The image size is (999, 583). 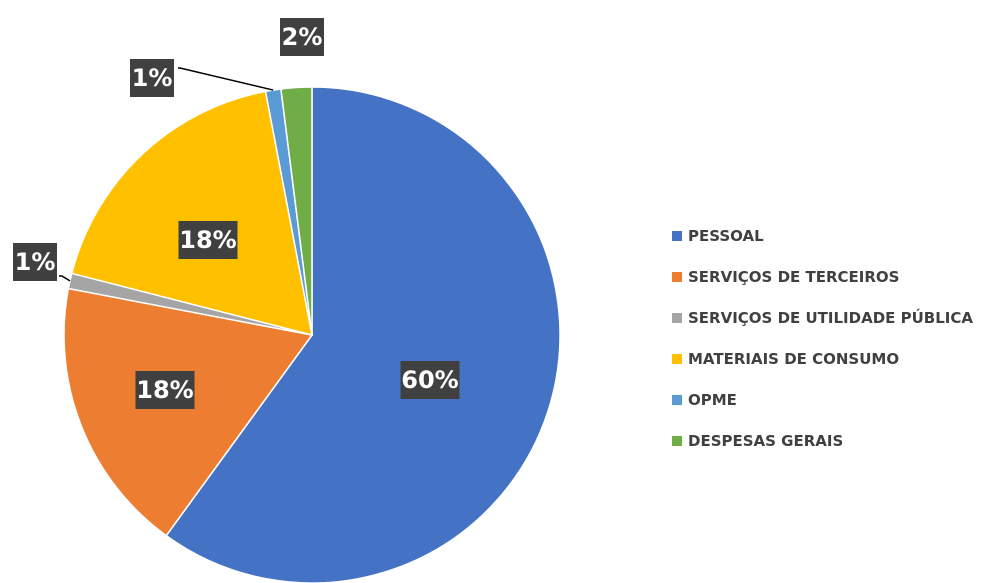 What do you see at coordinates (765, 441) in the screenshot?
I see `legend-label: DESPESAS GERAIS` at bounding box center [765, 441].